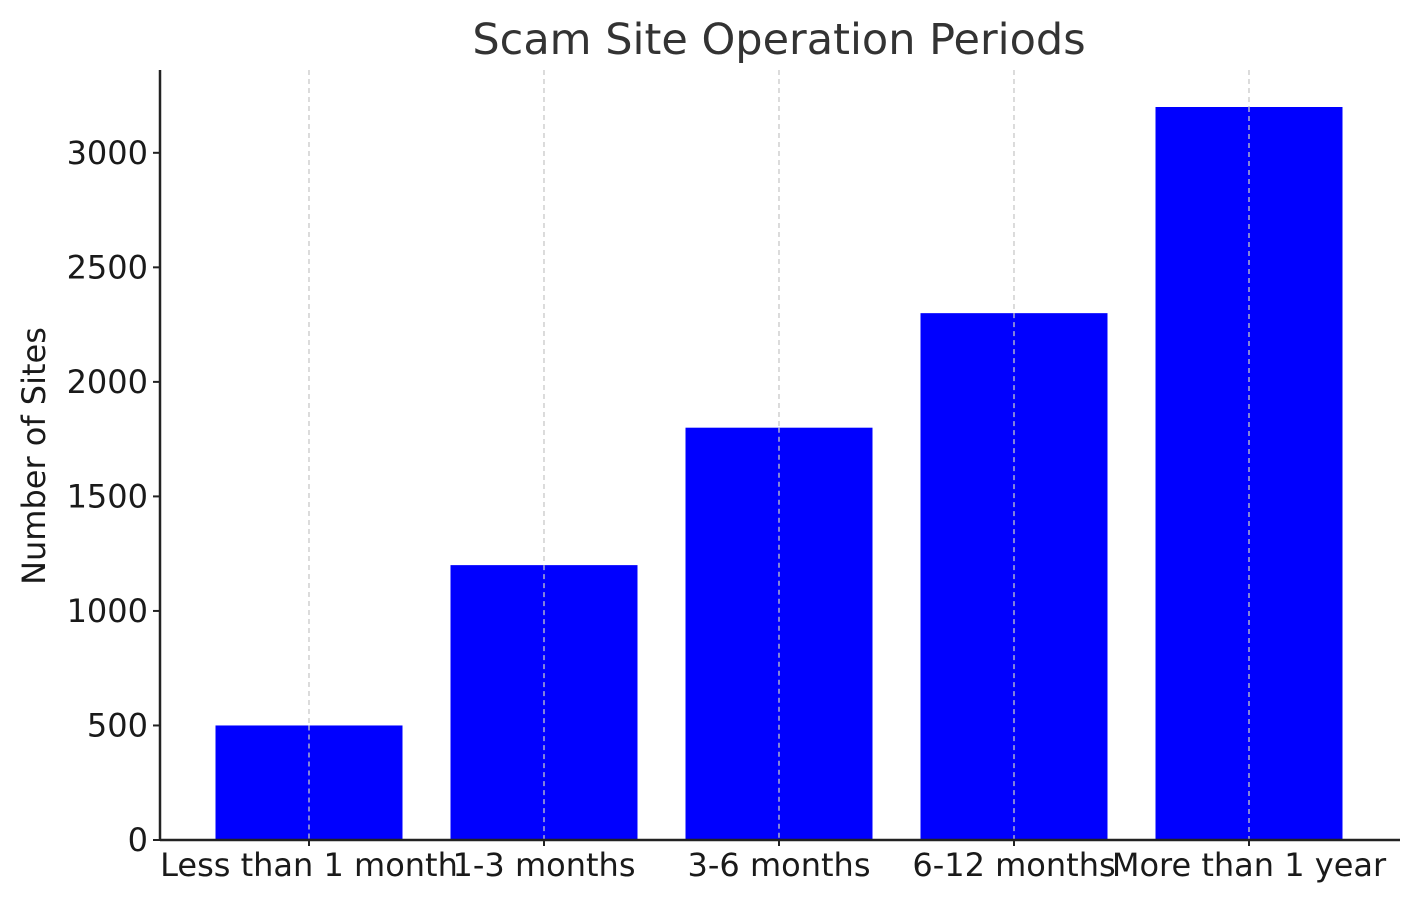 This screenshot has height=903, width=1418. What do you see at coordinates (1249, 865) in the screenshot?
I see `x-tick-label: More than 1 year` at bounding box center [1249, 865].